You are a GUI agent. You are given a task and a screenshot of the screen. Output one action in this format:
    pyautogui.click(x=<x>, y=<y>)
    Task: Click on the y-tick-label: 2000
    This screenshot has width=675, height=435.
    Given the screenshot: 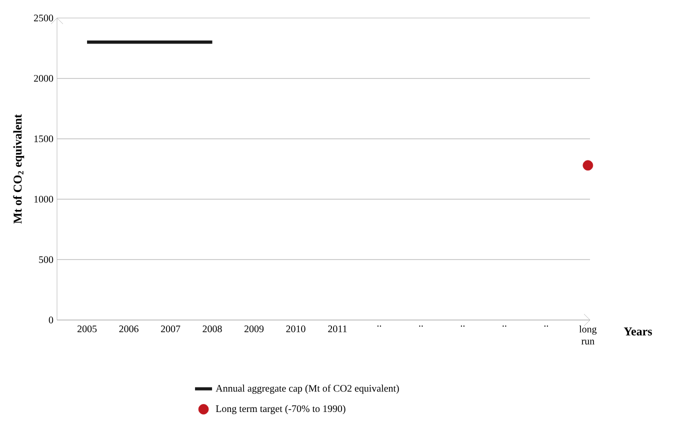 What is the action you would take?
    pyautogui.click(x=44, y=78)
    